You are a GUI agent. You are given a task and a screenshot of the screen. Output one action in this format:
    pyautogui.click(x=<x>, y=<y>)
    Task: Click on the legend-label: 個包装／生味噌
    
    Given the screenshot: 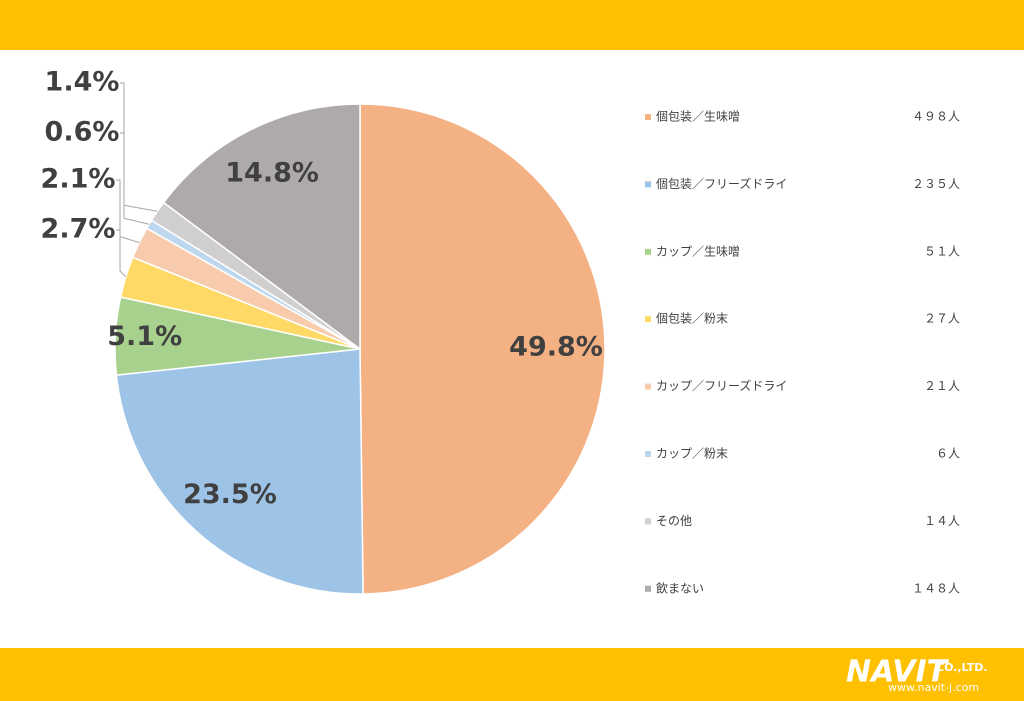 What is the action you would take?
    pyautogui.click(x=698, y=117)
    